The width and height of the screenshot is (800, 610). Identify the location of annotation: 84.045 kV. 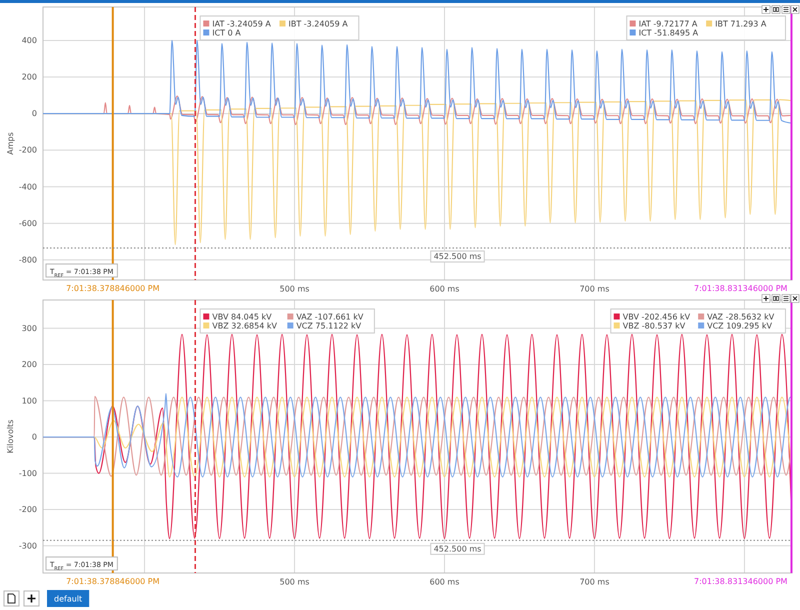
(250, 317).